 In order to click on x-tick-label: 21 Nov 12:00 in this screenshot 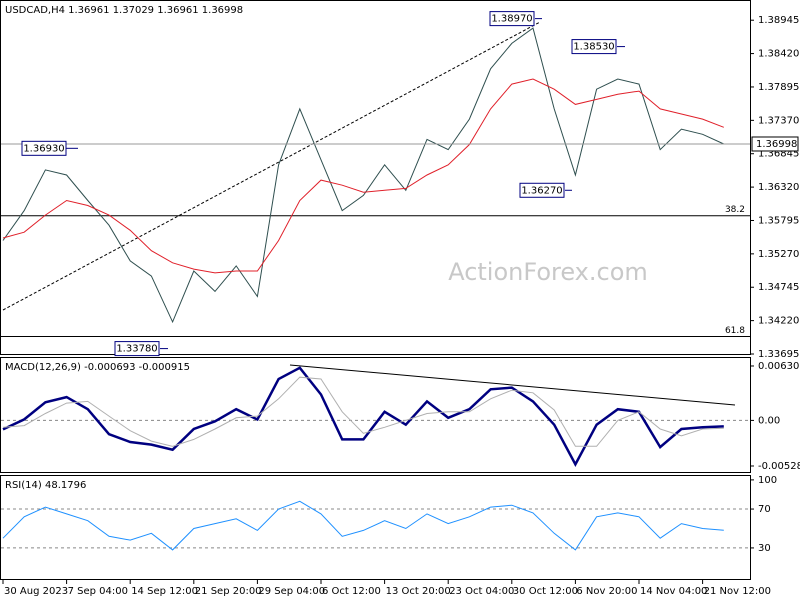, I will do `click(737, 591)`.